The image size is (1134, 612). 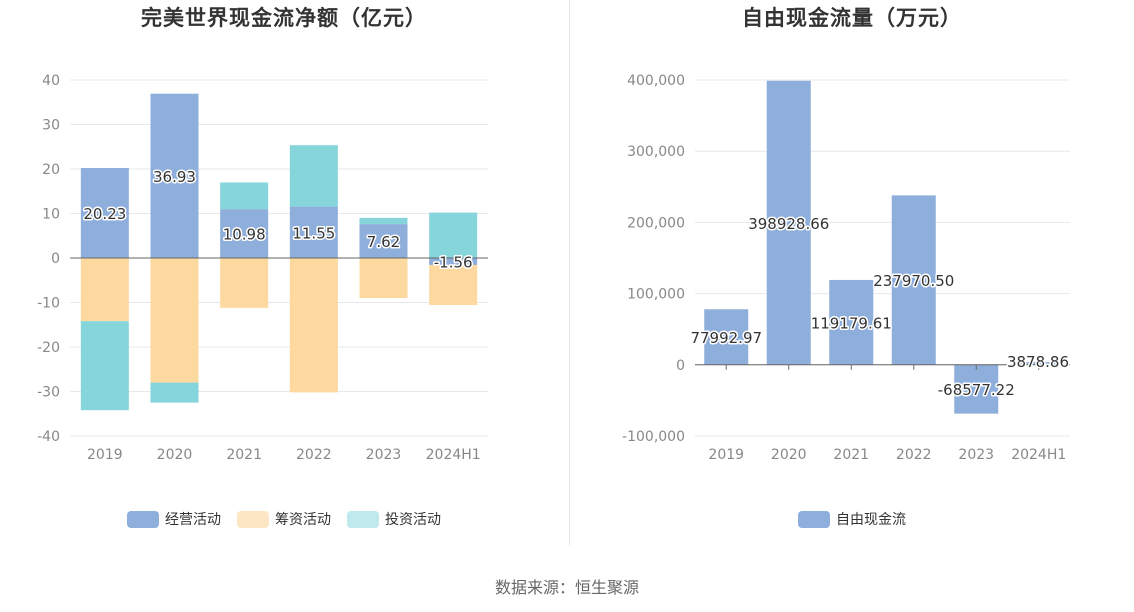 What do you see at coordinates (193, 520) in the screenshot?
I see `legend-label: 经营活动` at bounding box center [193, 520].